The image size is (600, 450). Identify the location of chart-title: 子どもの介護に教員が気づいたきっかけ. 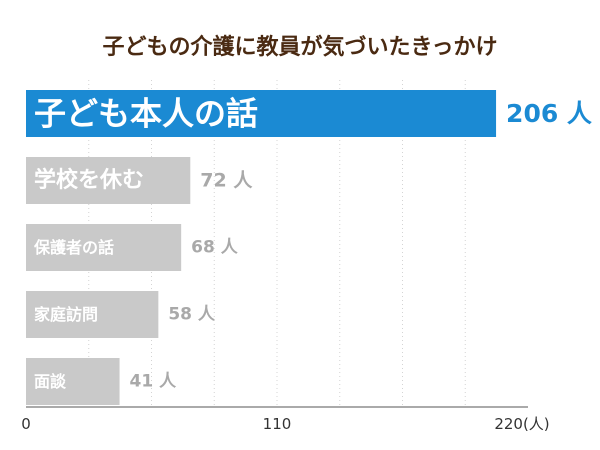
(299, 47).